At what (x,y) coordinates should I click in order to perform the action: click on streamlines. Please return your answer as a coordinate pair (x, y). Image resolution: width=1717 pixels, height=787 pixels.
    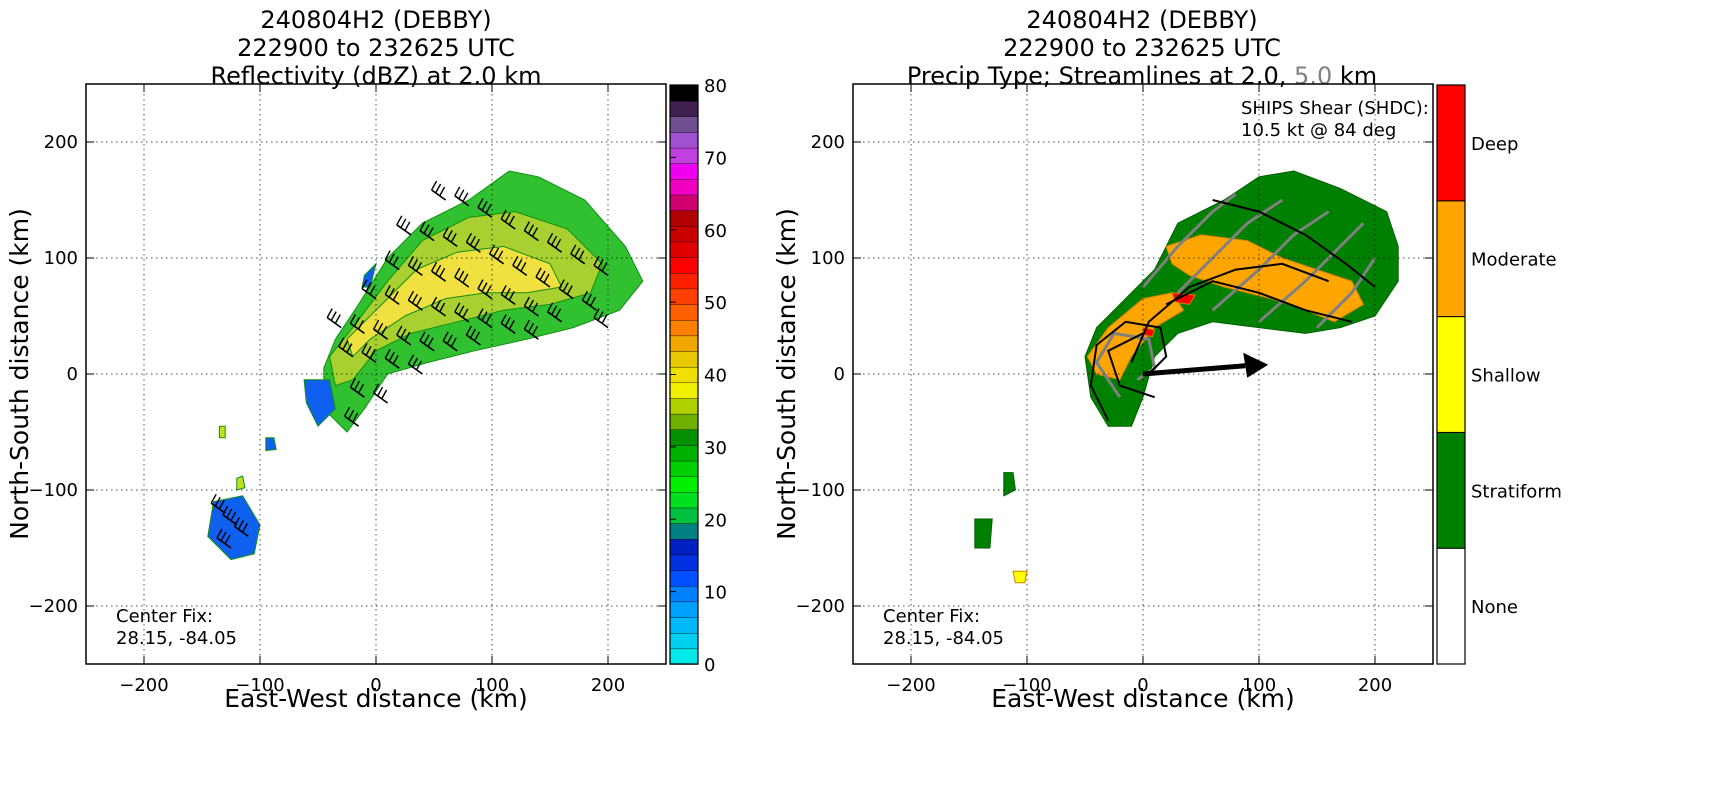
    Looking at the image, I should click on (1233, 307).